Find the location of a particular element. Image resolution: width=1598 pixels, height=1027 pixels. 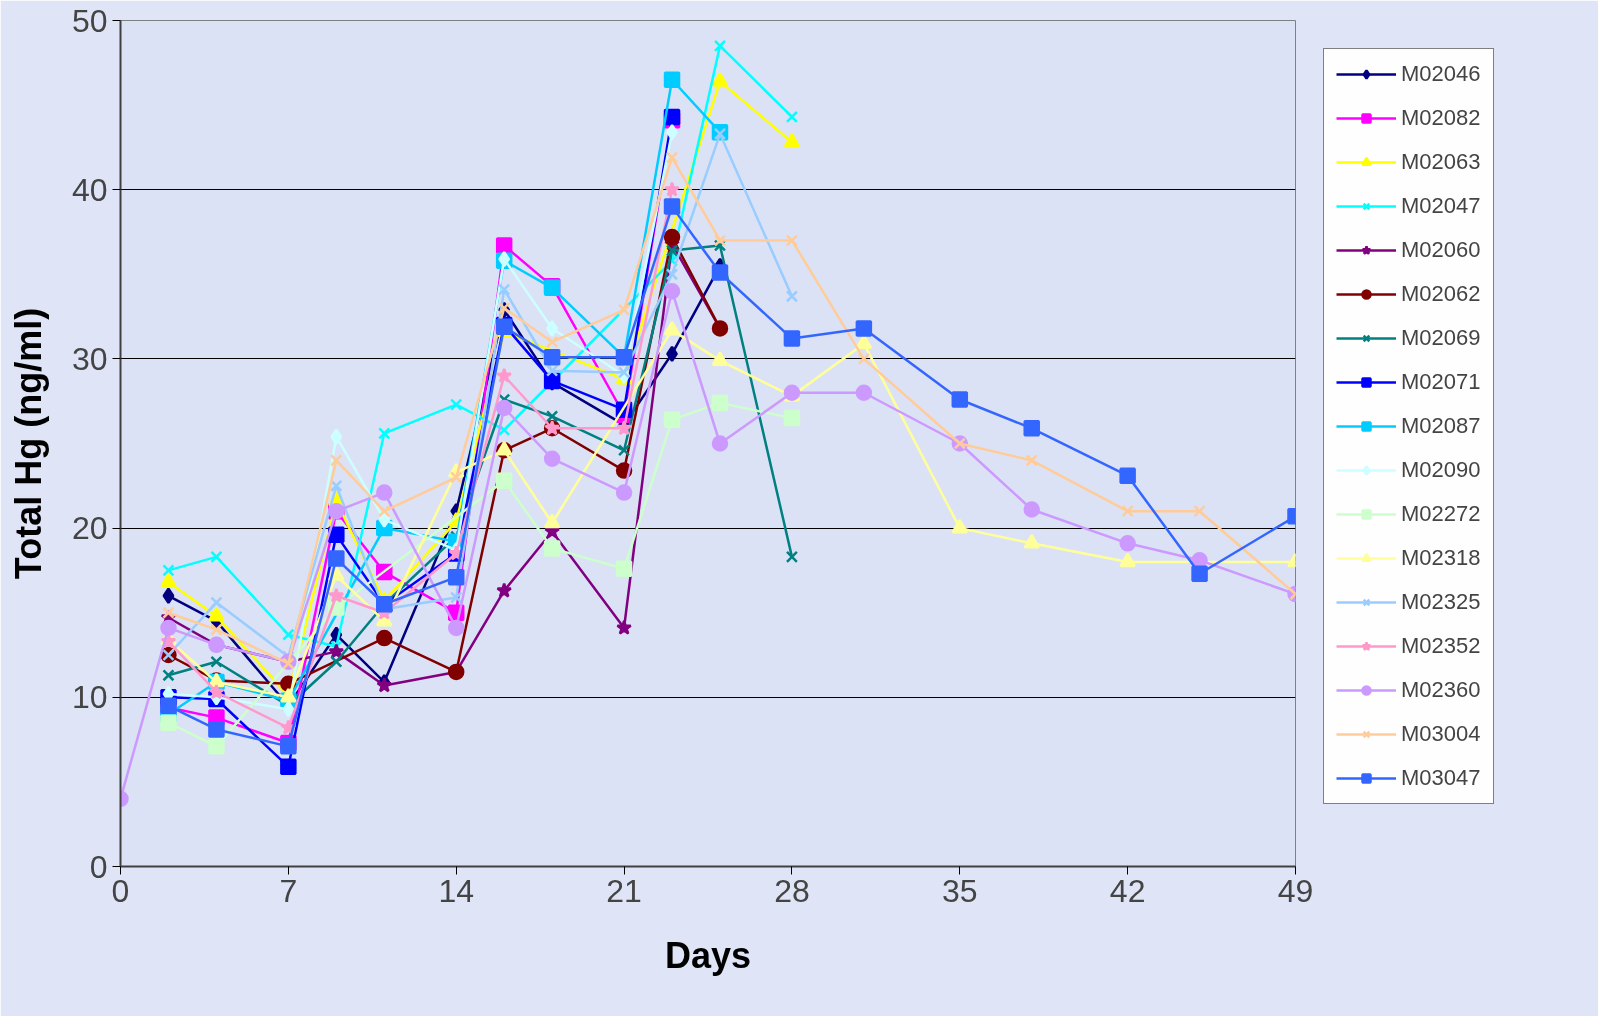

x-tick-label: 42 is located at coordinates (1127, 890).